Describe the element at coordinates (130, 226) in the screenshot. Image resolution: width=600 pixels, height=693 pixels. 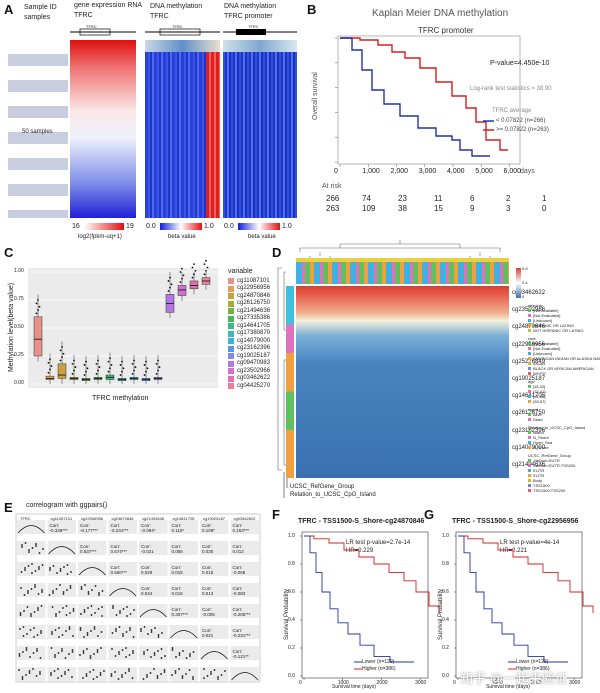
I see `a-scale1-max: 19` at that location.